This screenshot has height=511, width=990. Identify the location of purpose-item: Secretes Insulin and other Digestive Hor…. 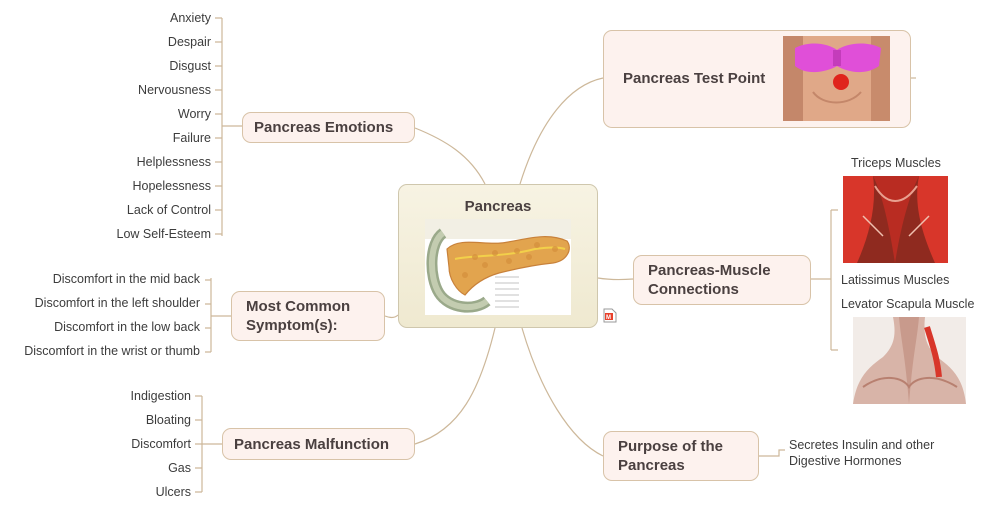
(862, 453).